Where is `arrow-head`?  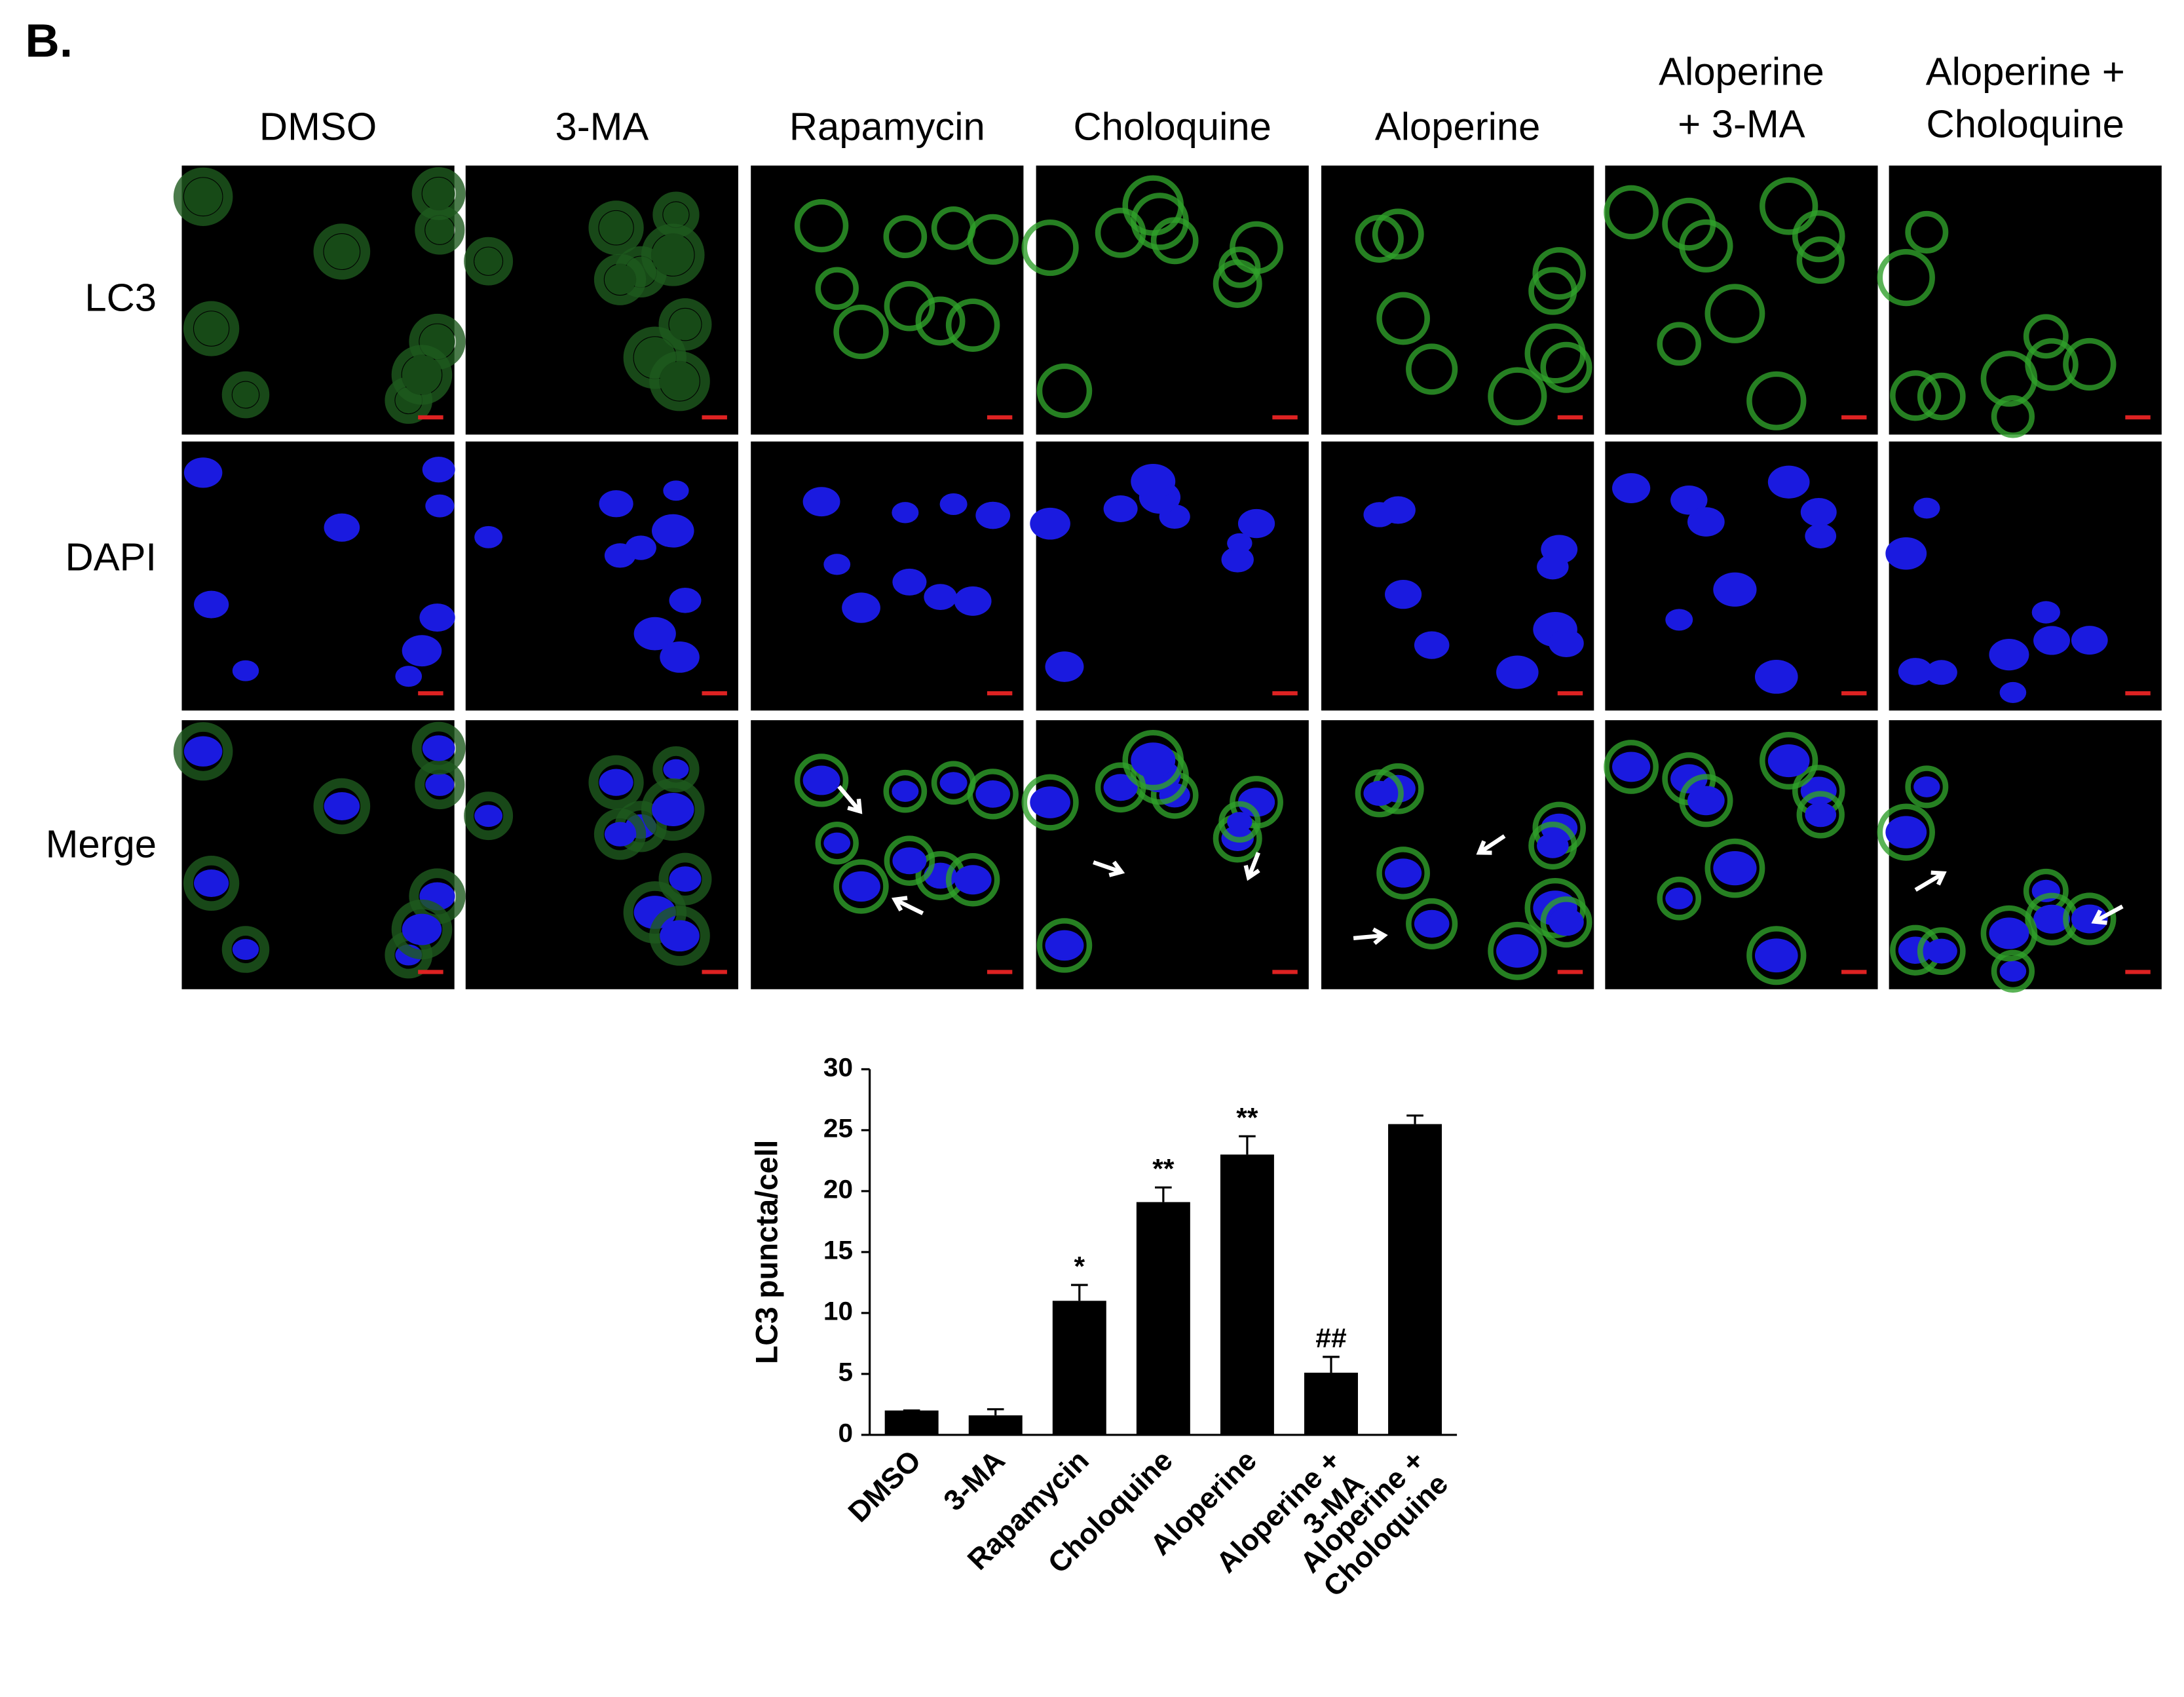 arrow-head is located at coordinates (1938, 878).